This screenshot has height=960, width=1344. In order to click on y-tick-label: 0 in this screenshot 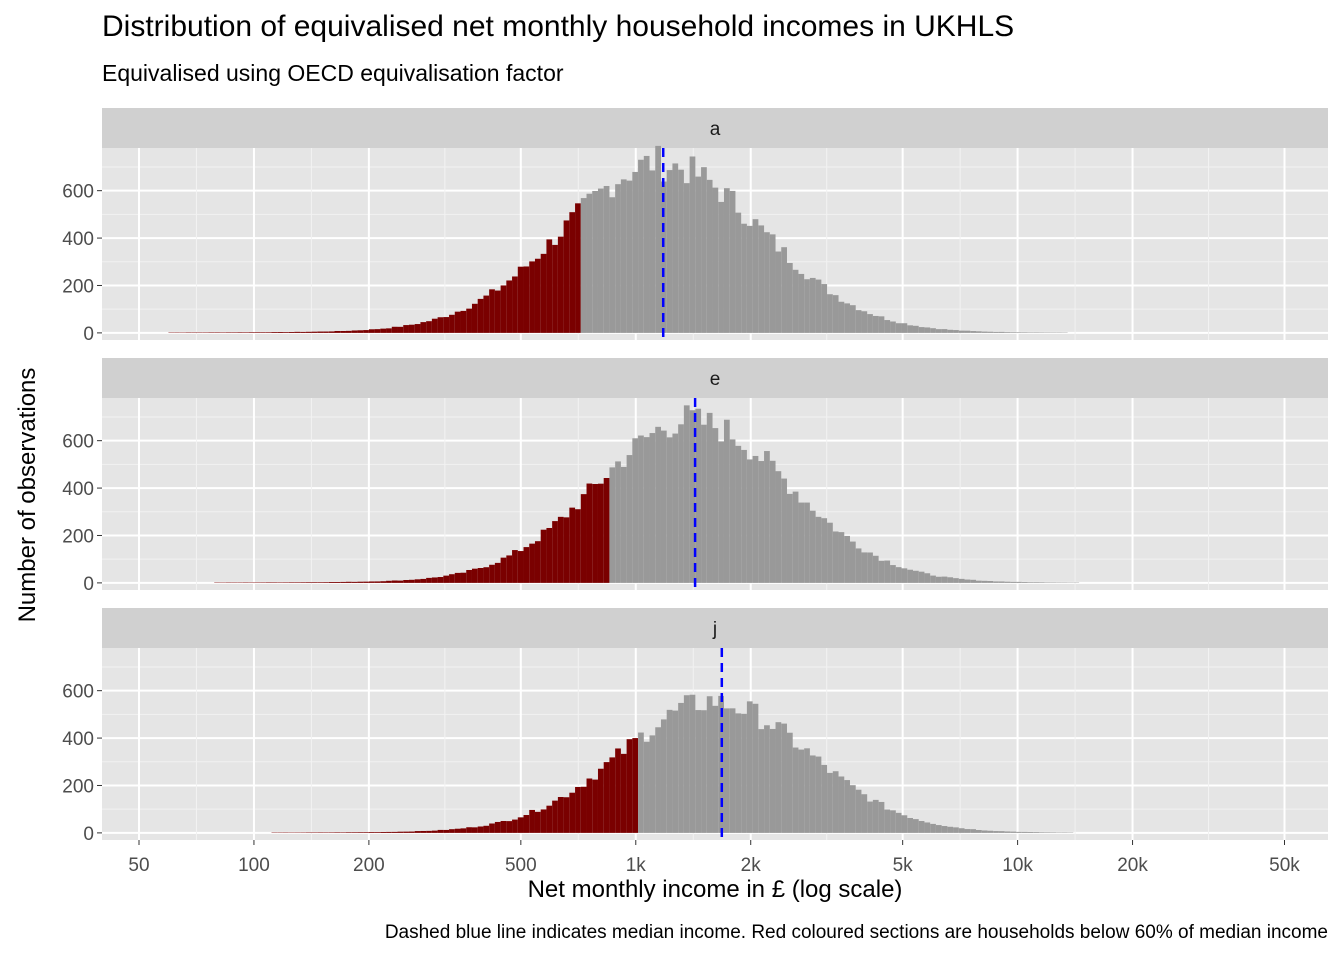, I will do `click(88, 834)`.